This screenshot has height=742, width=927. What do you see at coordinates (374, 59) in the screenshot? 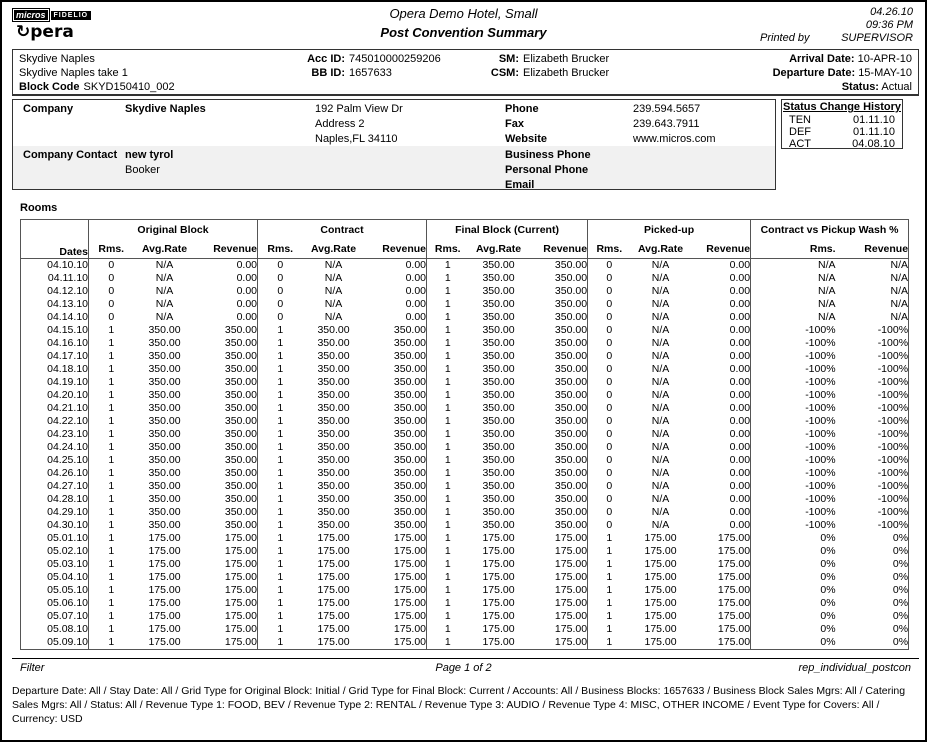
I see `acc-id: Acc ID: 745010000259206` at bounding box center [374, 59].